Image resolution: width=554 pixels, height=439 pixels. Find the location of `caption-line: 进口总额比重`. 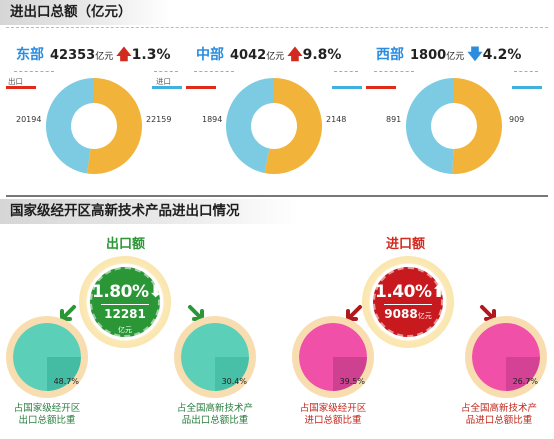

caption-line: 进口总额比重 is located at coordinates (333, 420).